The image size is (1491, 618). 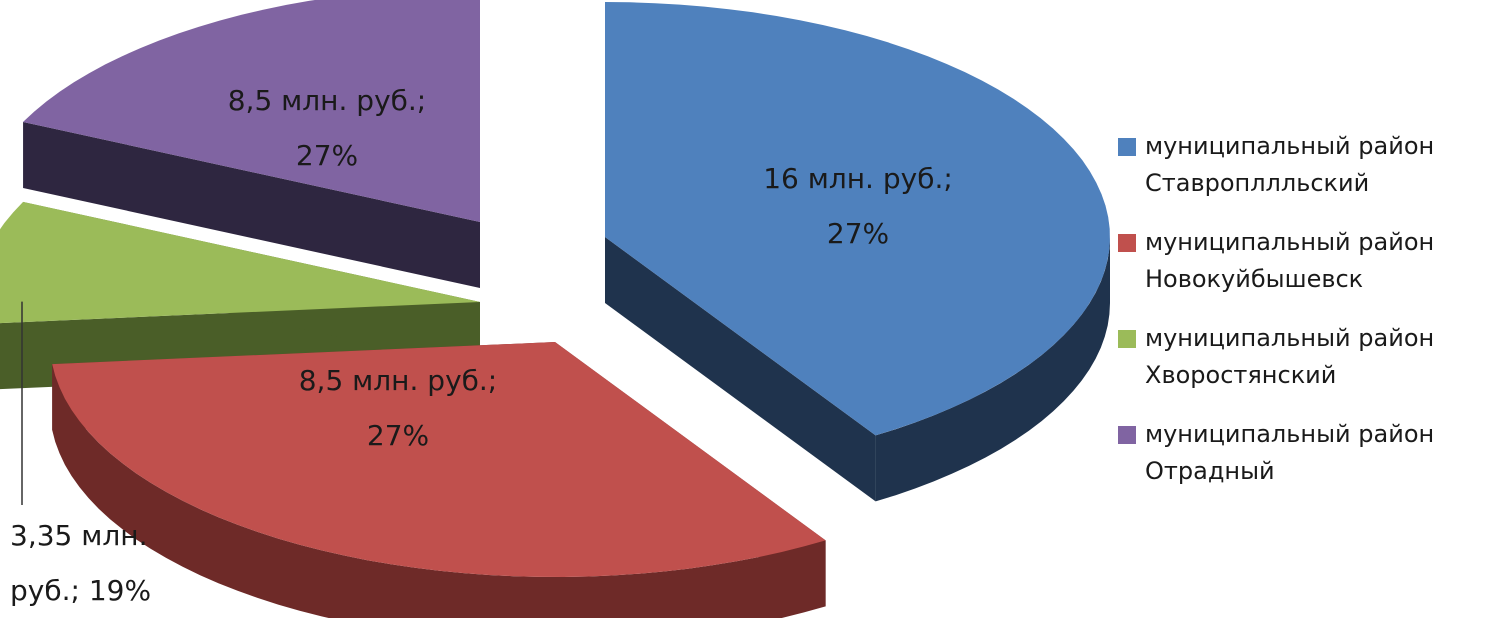 What do you see at coordinates (1290, 260) in the screenshot?
I see `legend-label: муниципальный район Новокуйбышевск` at bounding box center [1290, 260].